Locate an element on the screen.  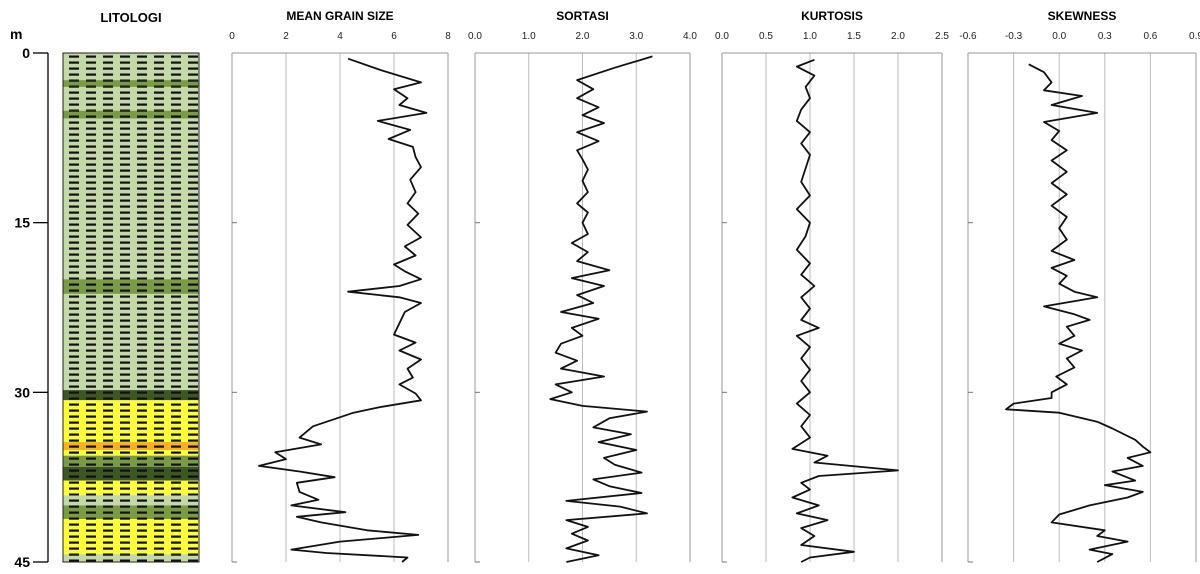
x-tick-label: 2 is located at coordinates (286, 36).